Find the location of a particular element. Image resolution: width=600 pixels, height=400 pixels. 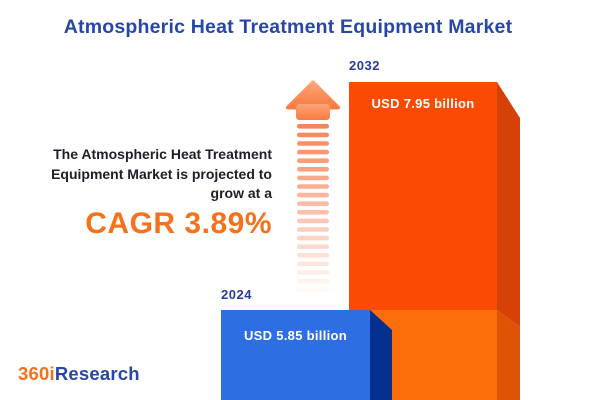

description-line-2: Equipment Market is projected to is located at coordinates (161, 173).